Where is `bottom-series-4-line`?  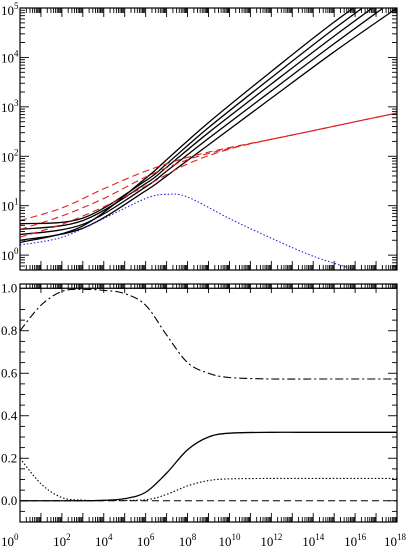
bottom-series-4-line is located at coordinates (208, 479).